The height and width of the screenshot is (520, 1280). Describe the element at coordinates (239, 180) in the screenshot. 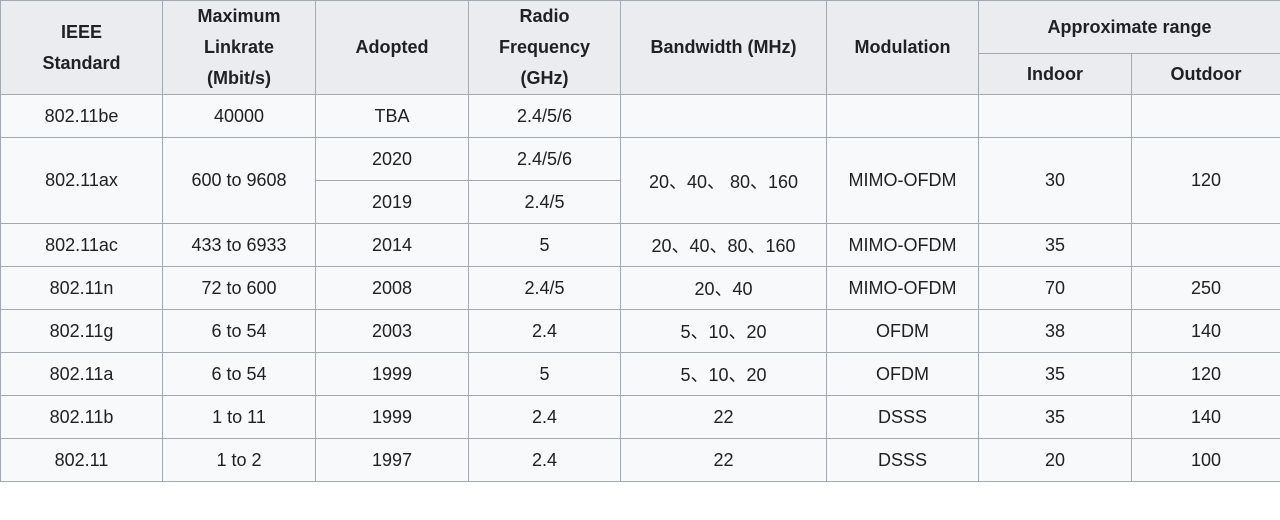

I see `cell-linkrate: 600 to 9608` at that location.